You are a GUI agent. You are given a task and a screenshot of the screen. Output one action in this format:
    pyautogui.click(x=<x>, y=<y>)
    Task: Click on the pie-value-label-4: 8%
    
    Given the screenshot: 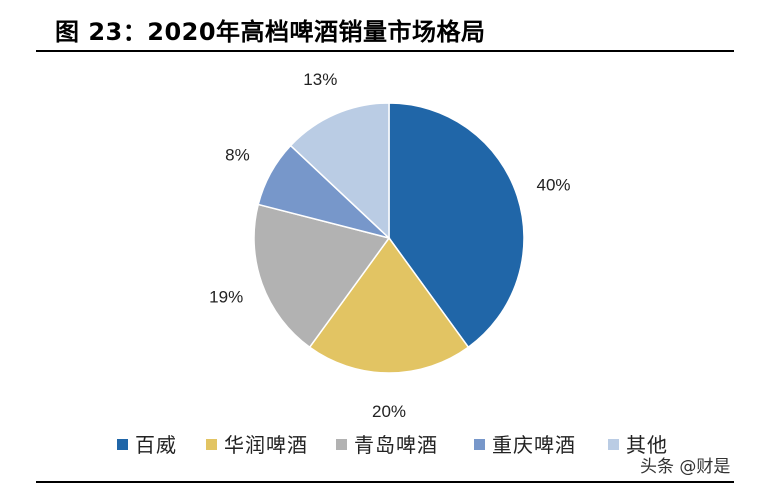 What is the action you would take?
    pyautogui.click(x=237, y=155)
    